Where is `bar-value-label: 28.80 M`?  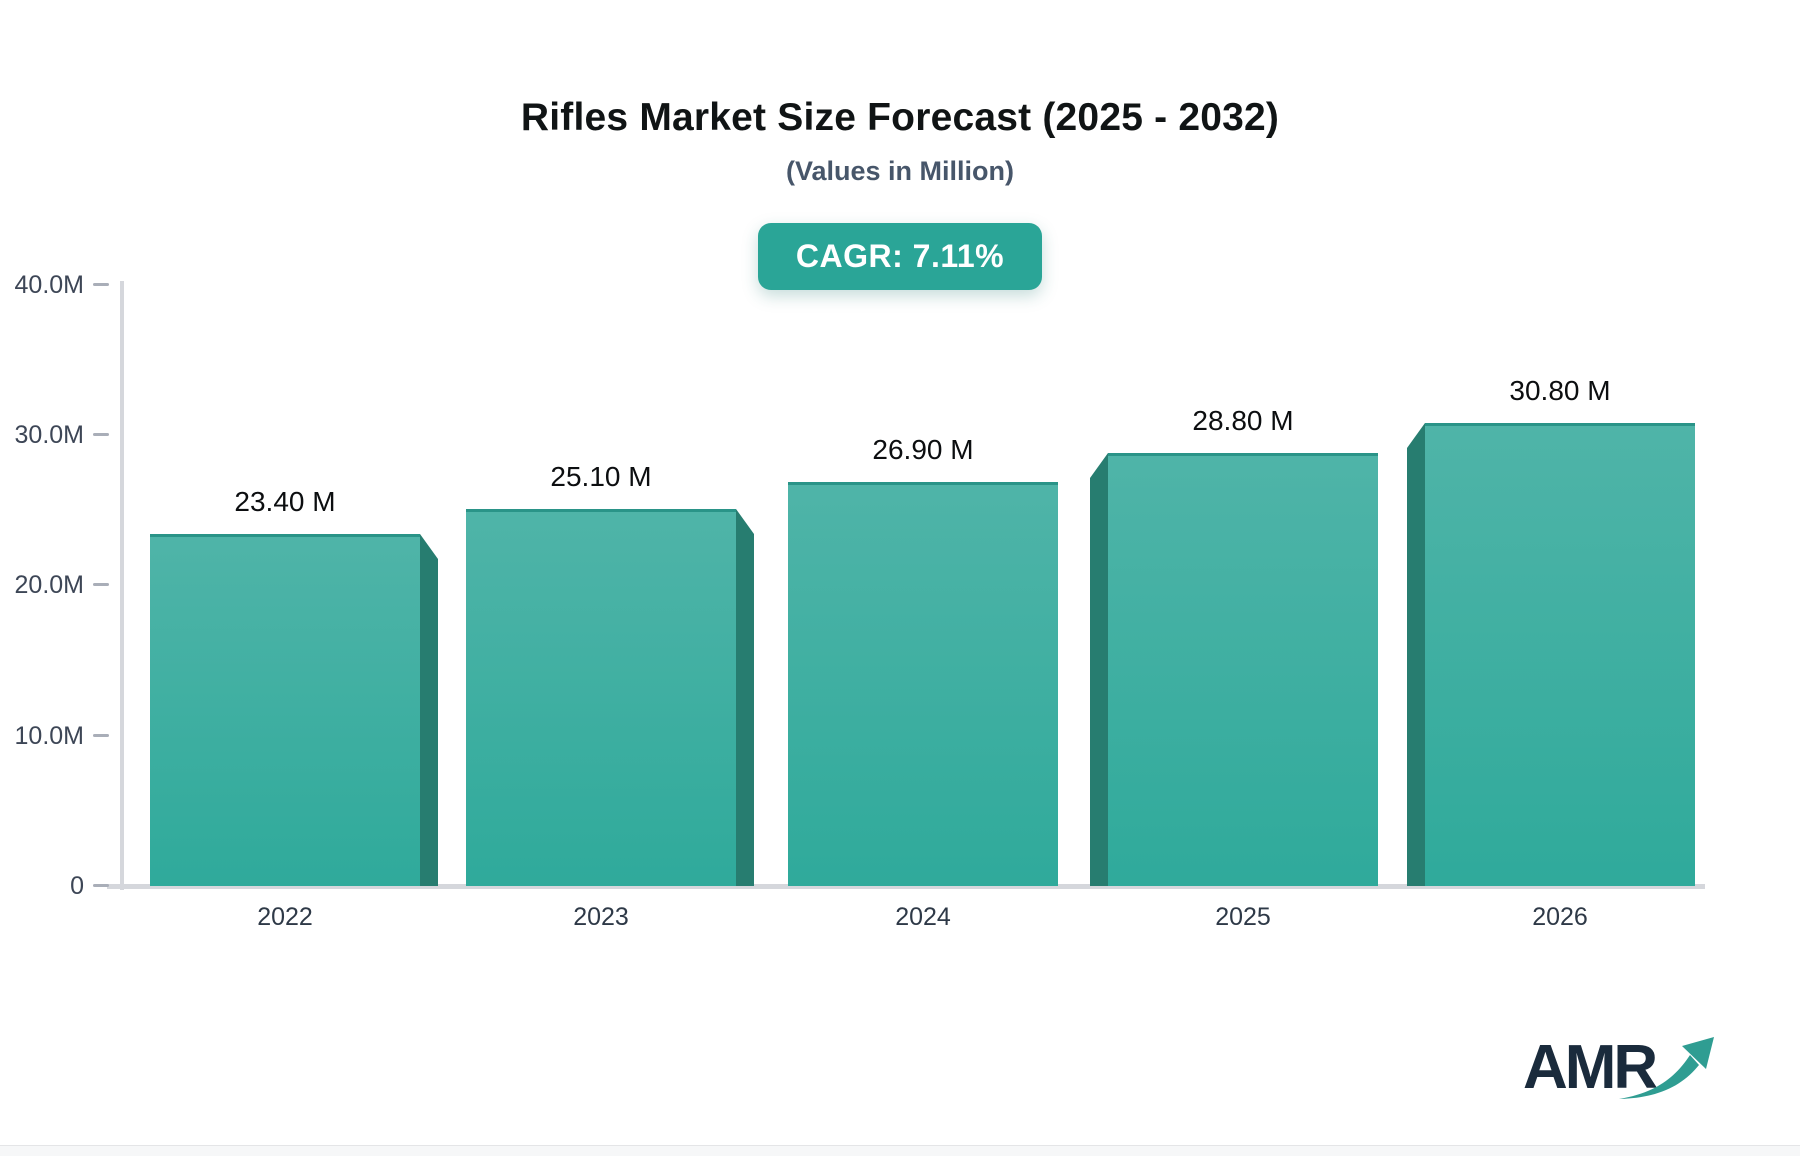 bar-value-label: 28.80 M is located at coordinates (1243, 420).